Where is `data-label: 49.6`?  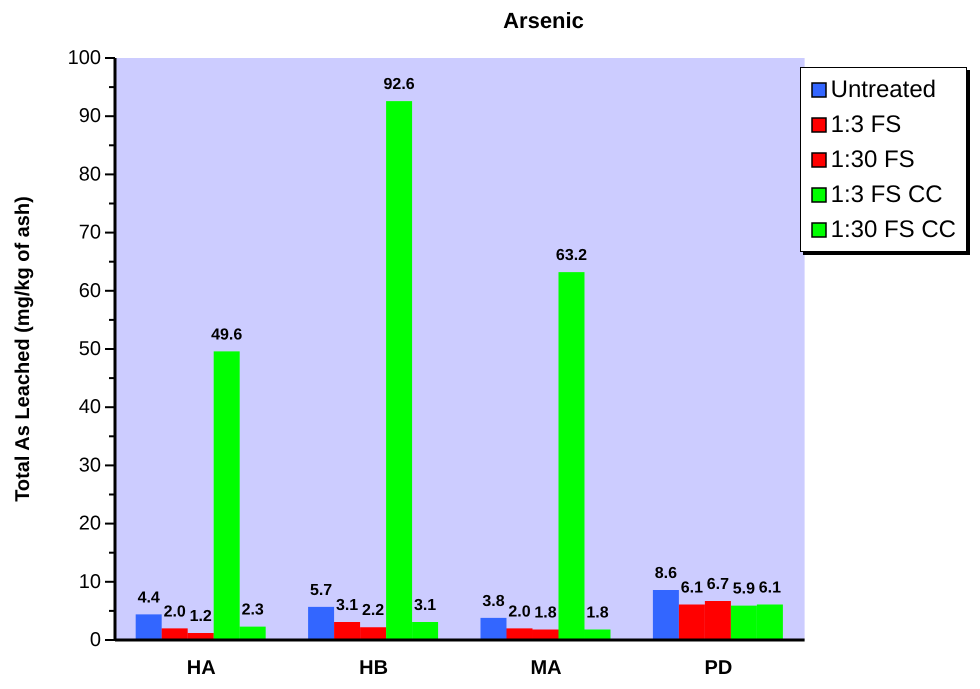 data-label: 49.6 is located at coordinates (226, 335).